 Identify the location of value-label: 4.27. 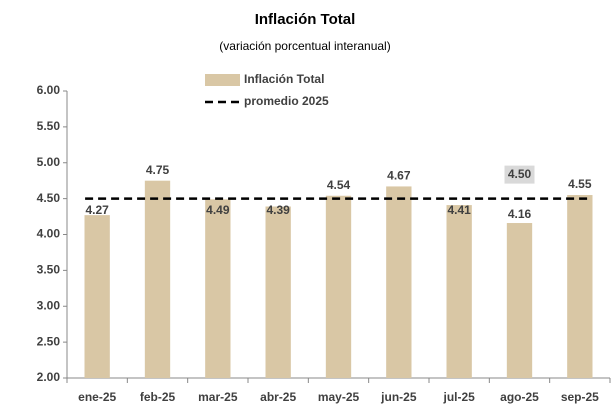
(97, 210).